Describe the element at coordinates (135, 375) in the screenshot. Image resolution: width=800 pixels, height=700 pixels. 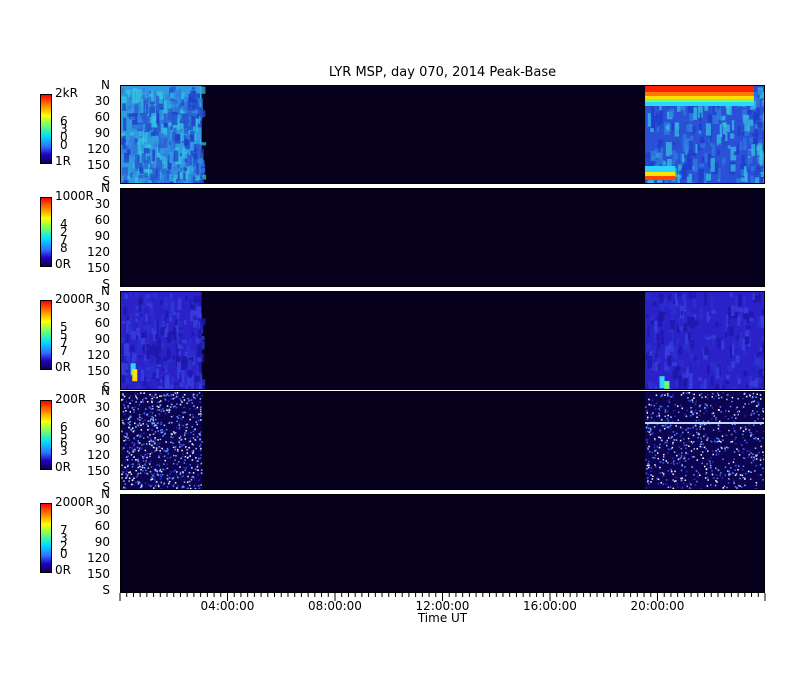
I see `aurora-spot` at that location.